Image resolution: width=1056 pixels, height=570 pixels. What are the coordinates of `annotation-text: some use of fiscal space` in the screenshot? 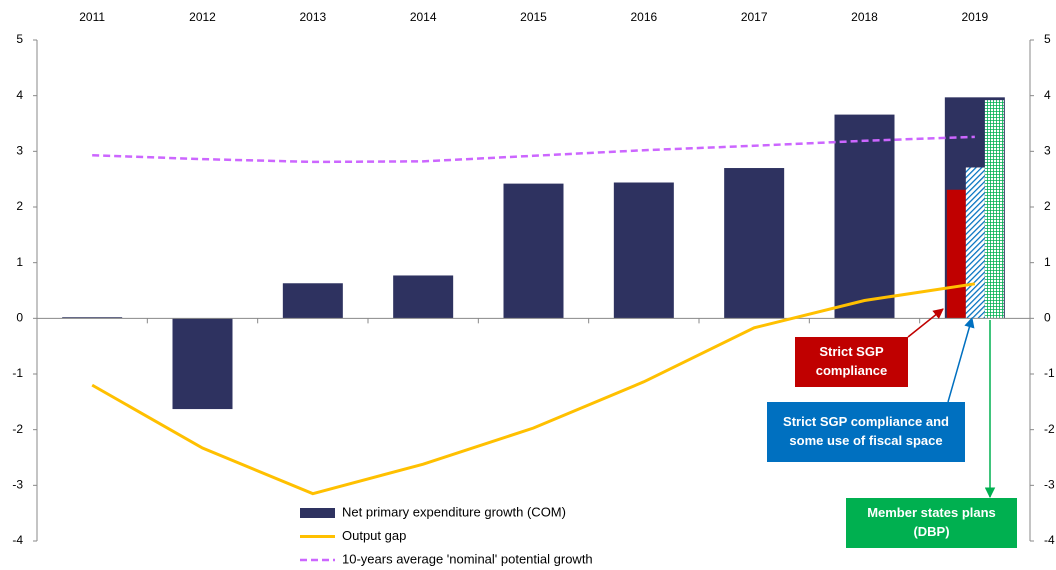 It's located at (865, 440).